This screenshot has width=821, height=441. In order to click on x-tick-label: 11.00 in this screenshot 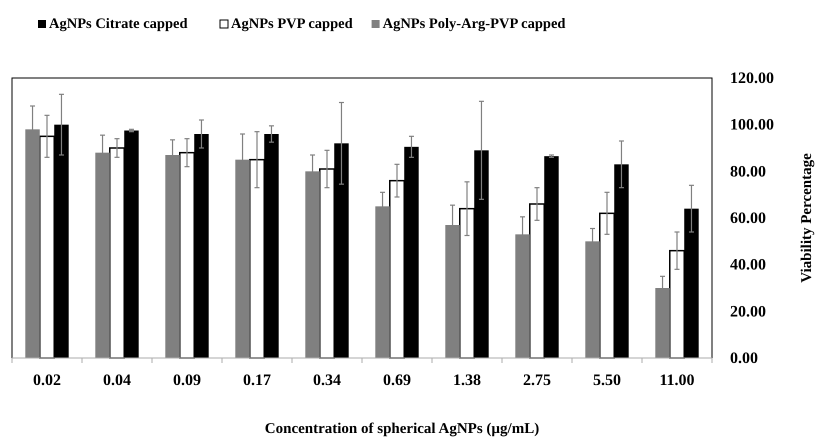, I will do `click(677, 380)`.